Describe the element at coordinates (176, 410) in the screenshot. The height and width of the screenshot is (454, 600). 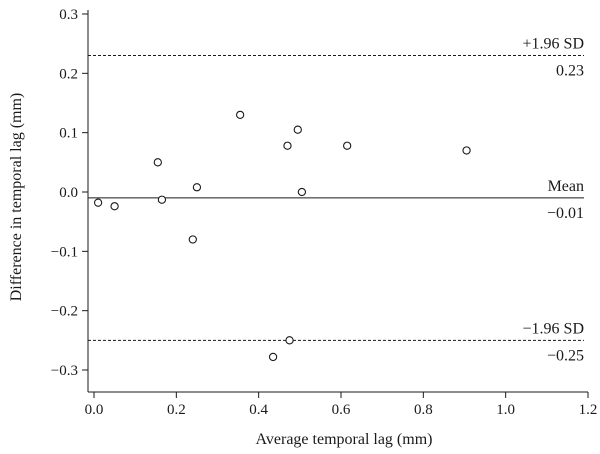
I see `x-tick-label: 0.2` at that location.